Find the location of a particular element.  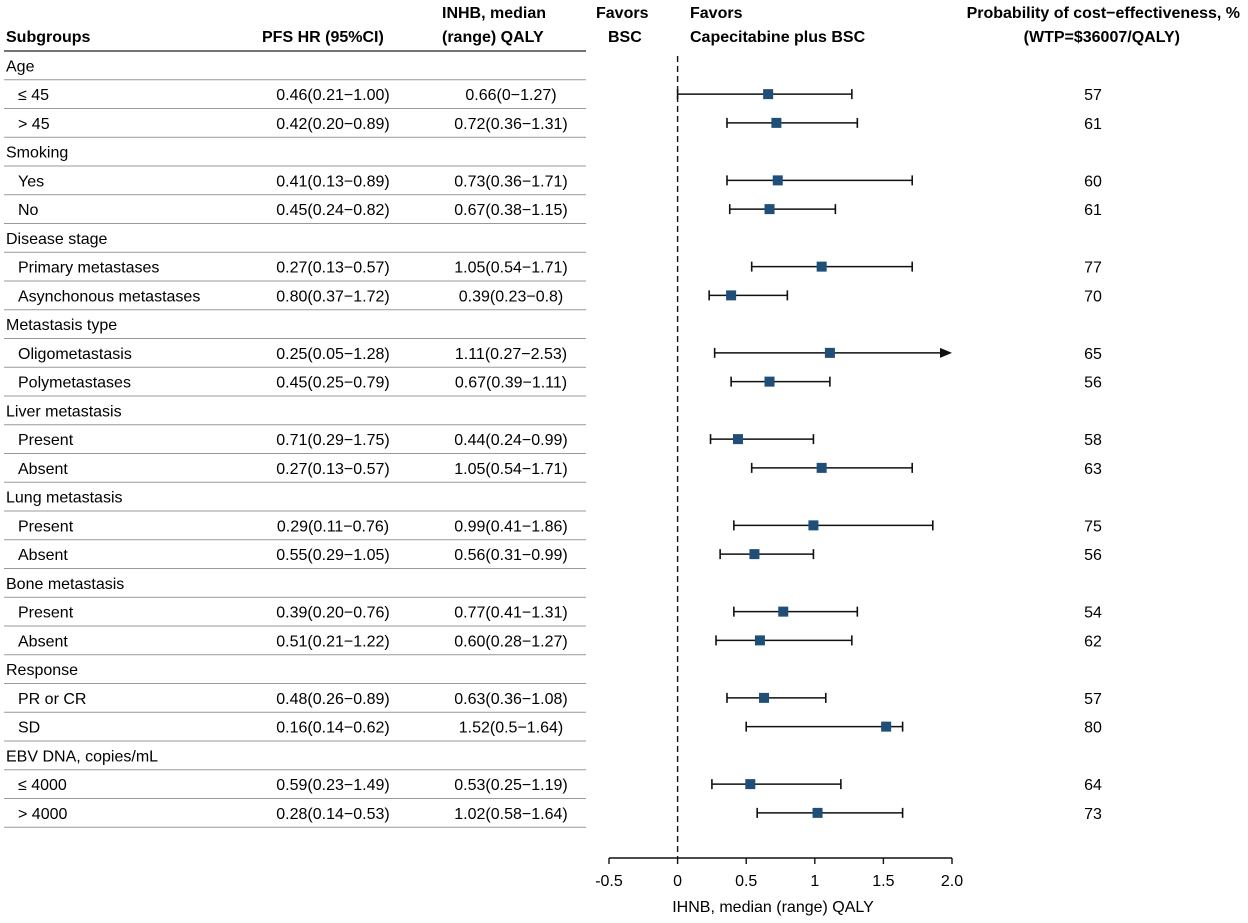

pfs-hr-value: 0.45(0.24−0.82) is located at coordinates (332, 210).